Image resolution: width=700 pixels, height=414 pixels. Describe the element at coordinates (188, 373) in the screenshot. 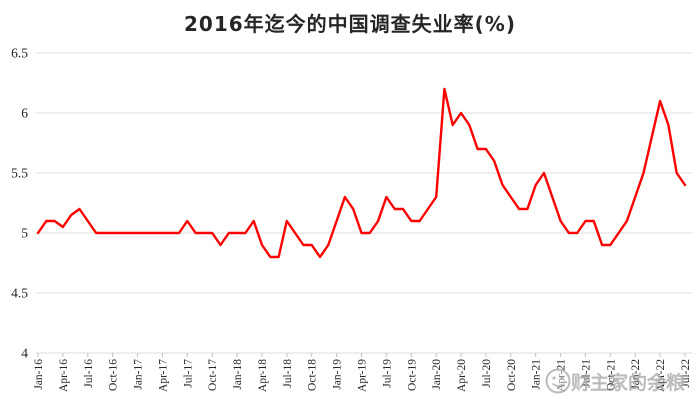

I see `x-tick-label: Jul-17` at that location.